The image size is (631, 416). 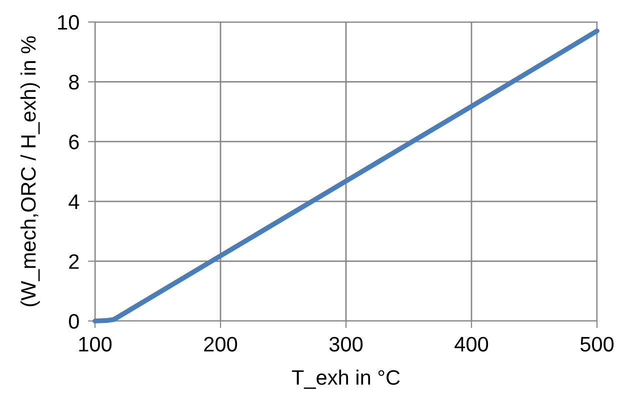 What do you see at coordinates (68, 22) in the screenshot?
I see `y-tick-label: 10` at bounding box center [68, 22].